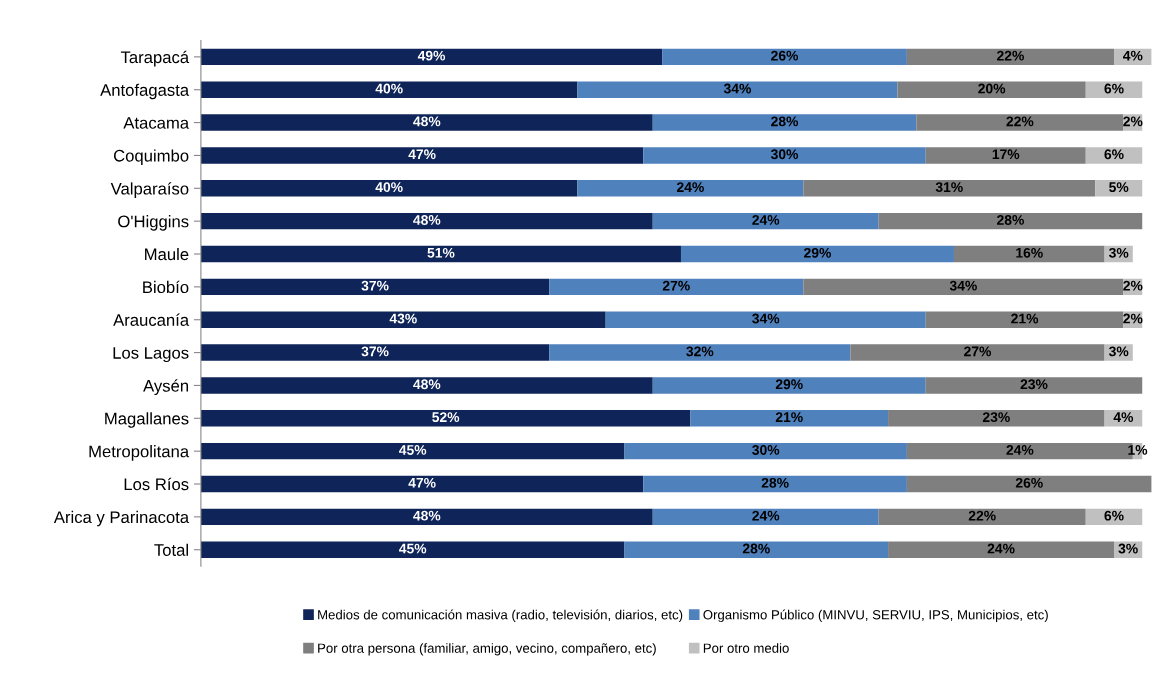 Image resolution: width=1168 pixels, height=674 pixels. I want to click on legend-label: Organismo Público (MINVU, SERVIU, IPS, Municipios, etc), so click(875, 616).